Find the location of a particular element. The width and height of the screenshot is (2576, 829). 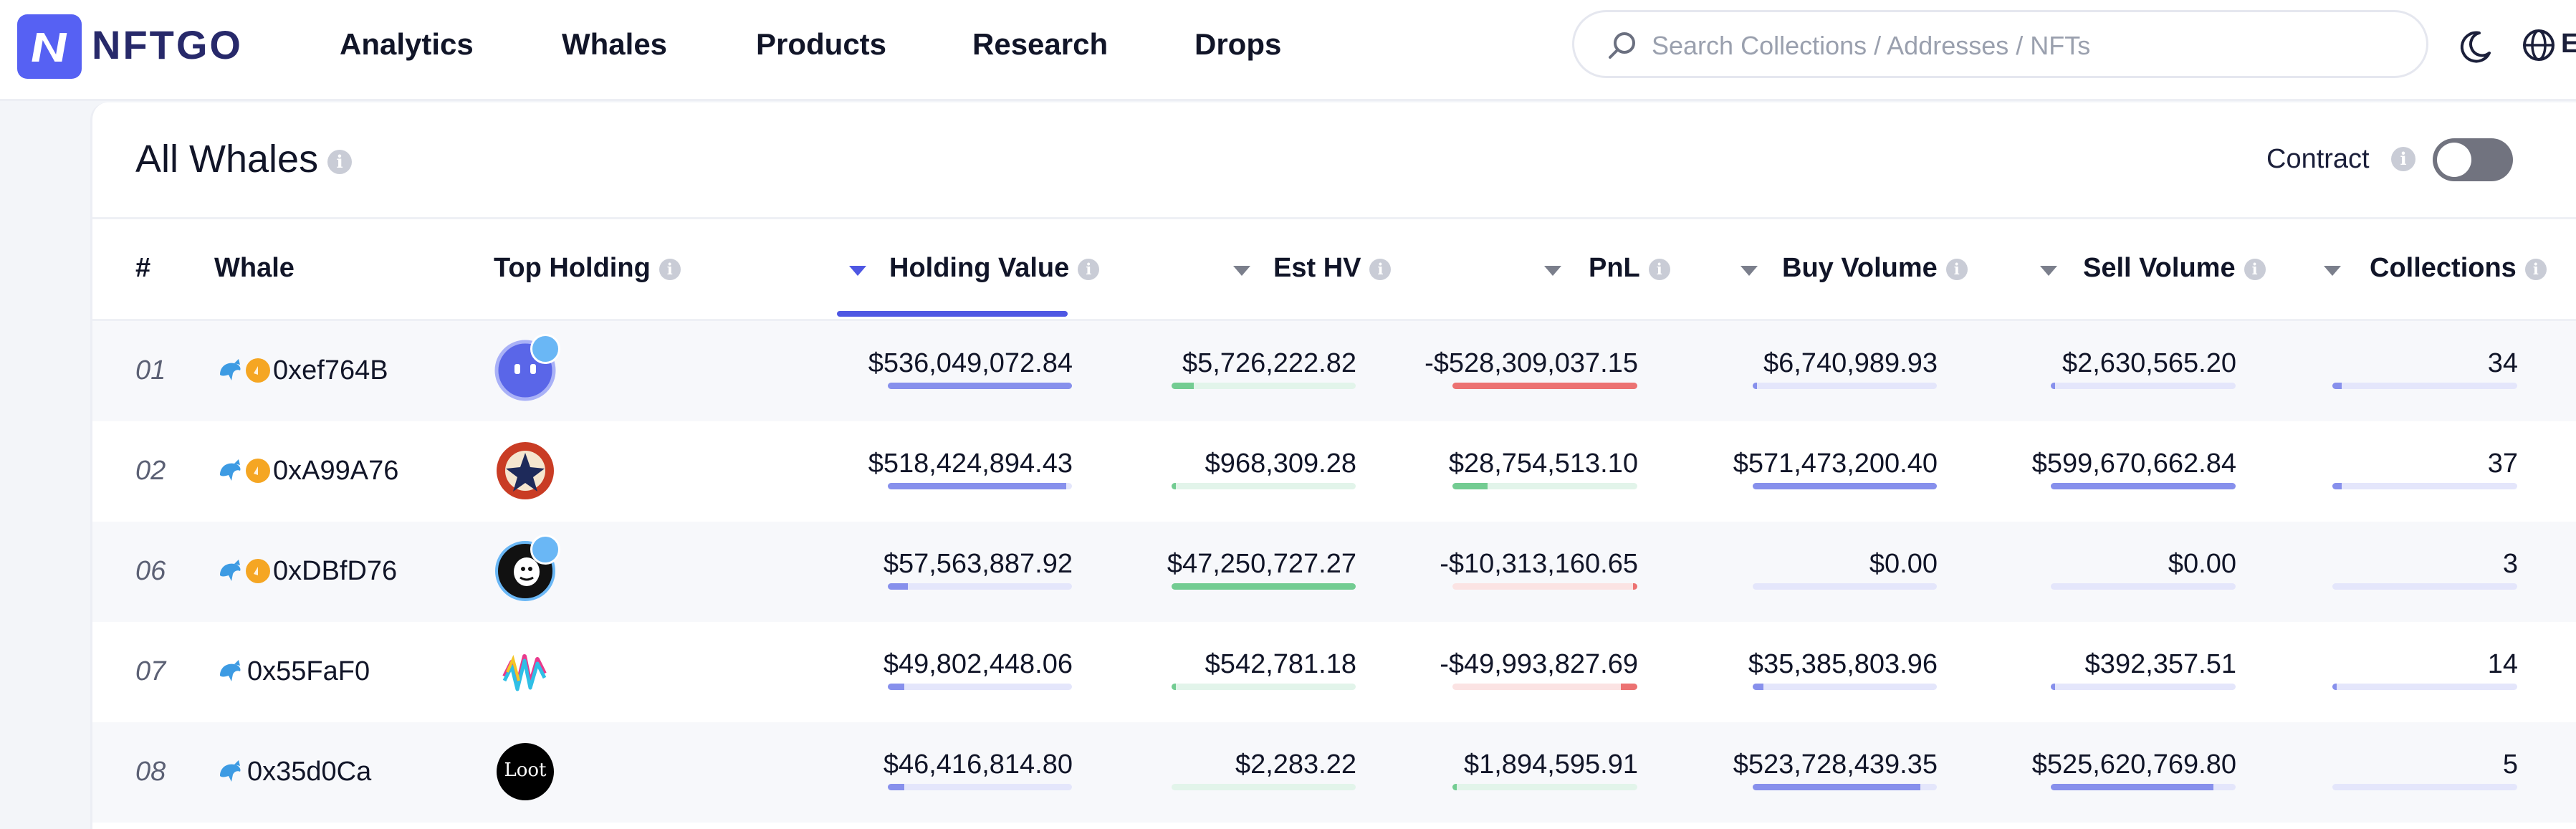

whale-address: 0xDBfD76 is located at coordinates (335, 570).